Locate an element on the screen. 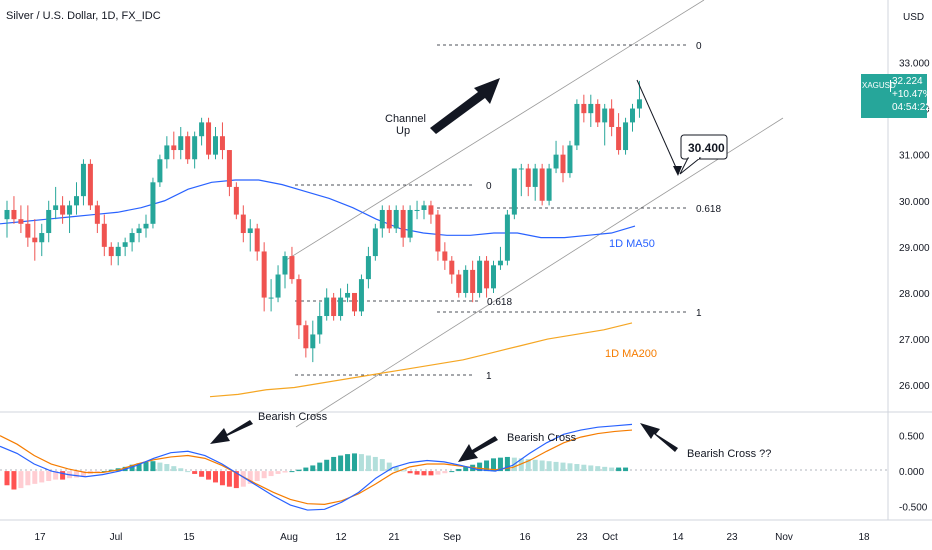 This screenshot has width=932, height=550. current-change: +10.47% is located at coordinates (912, 94).